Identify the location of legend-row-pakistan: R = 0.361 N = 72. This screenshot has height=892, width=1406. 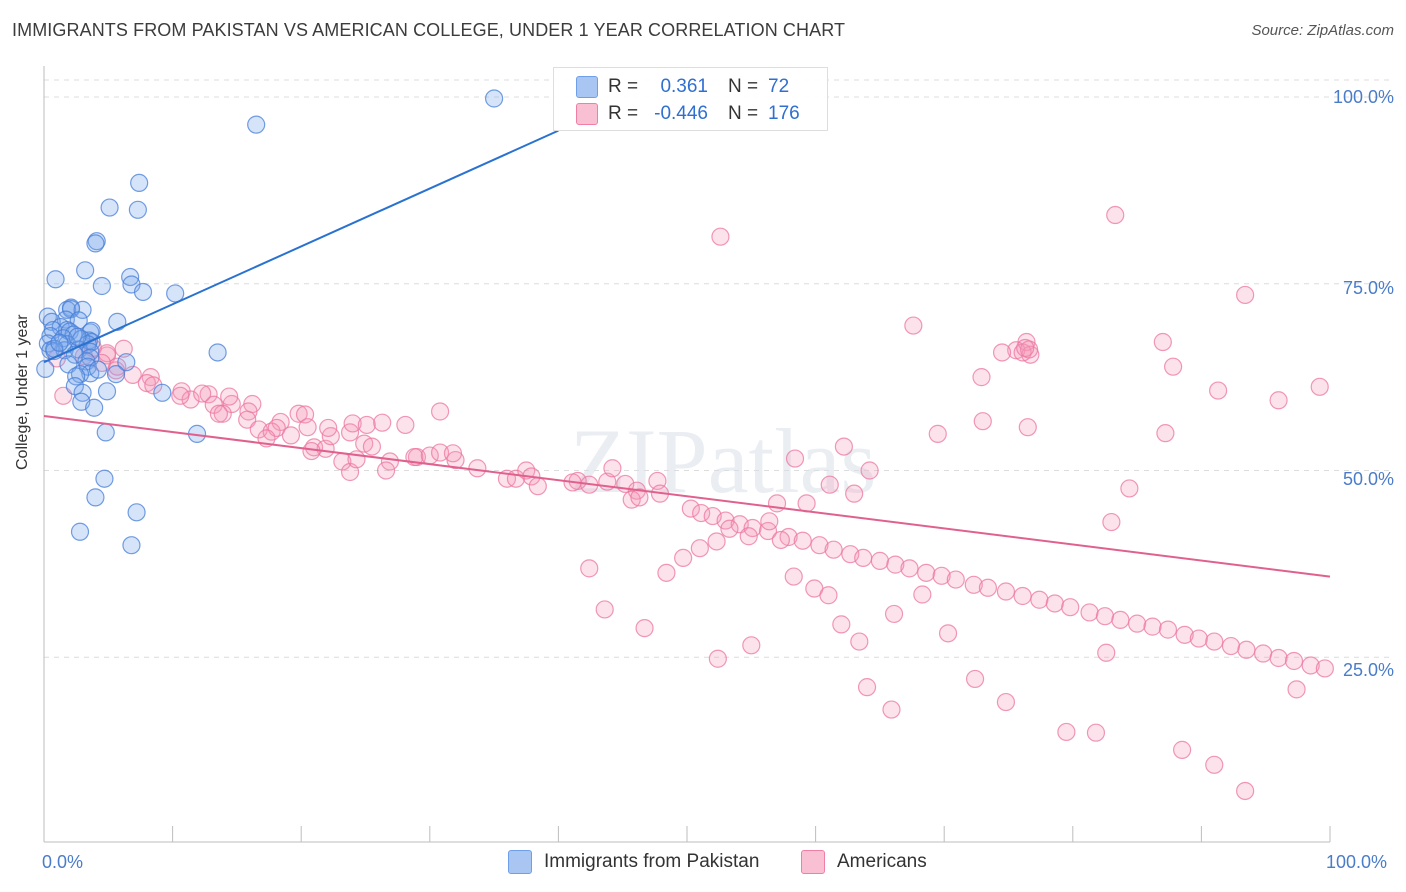
(692, 87).